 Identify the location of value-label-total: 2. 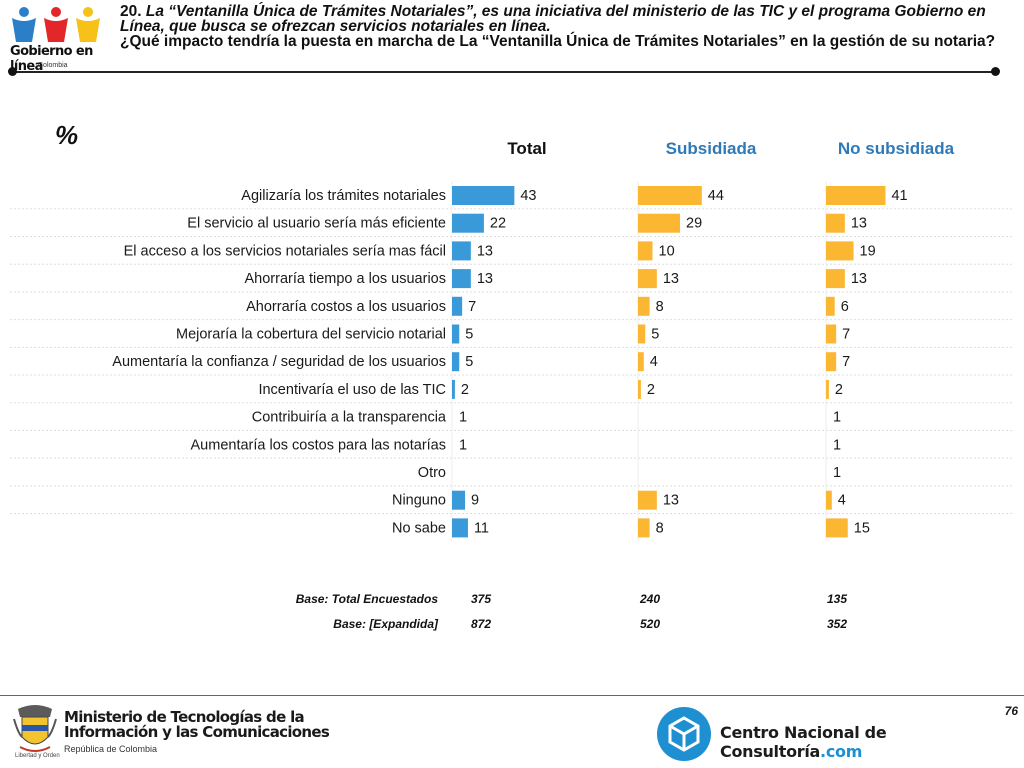
(465, 390).